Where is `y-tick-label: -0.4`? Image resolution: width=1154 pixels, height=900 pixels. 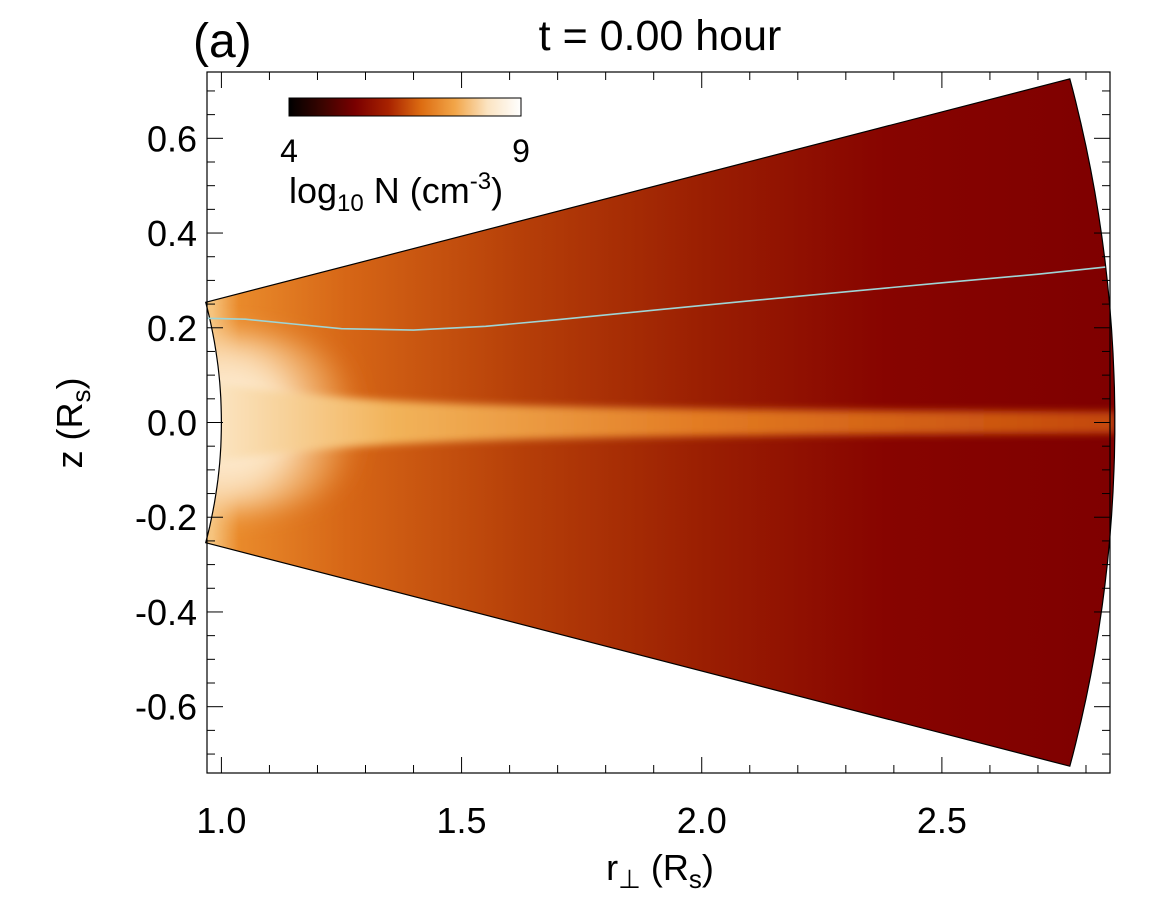 y-tick-label: -0.4 is located at coordinates (166, 612).